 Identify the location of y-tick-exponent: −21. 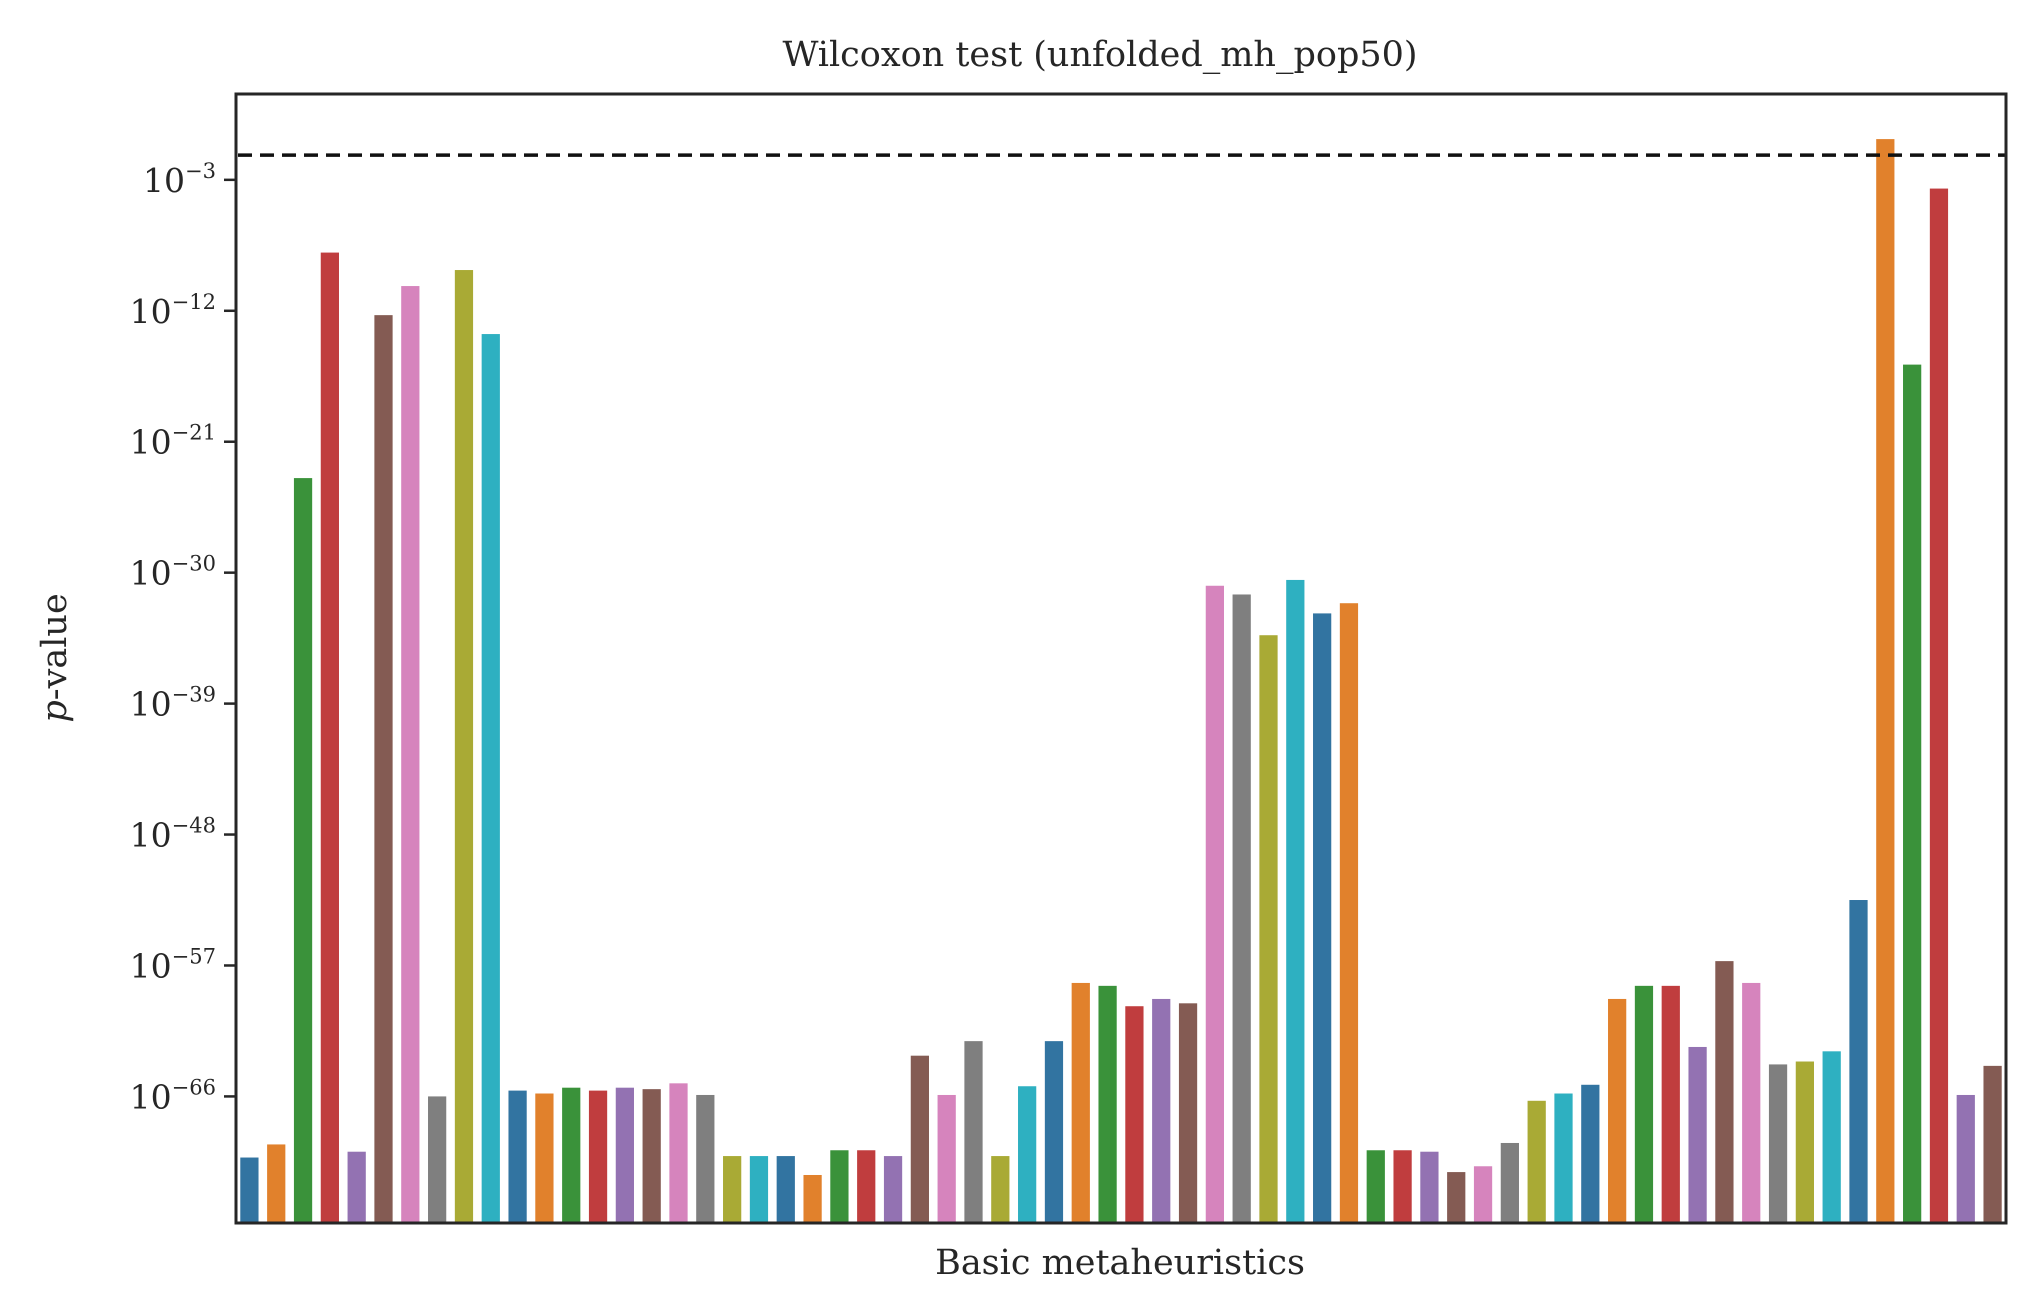
(194, 433).